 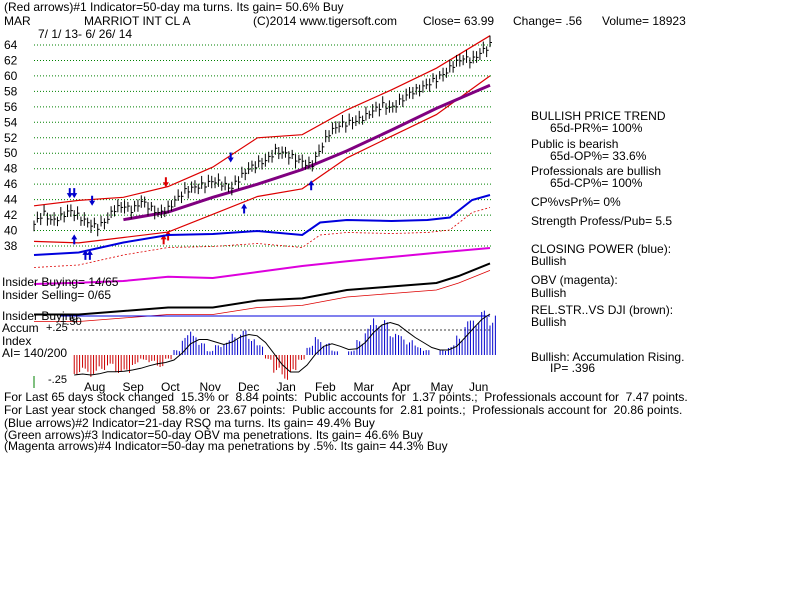 What do you see at coordinates (11, 169) in the screenshot?
I see `y-tick-48: 48` at bounding box center [11, 169].